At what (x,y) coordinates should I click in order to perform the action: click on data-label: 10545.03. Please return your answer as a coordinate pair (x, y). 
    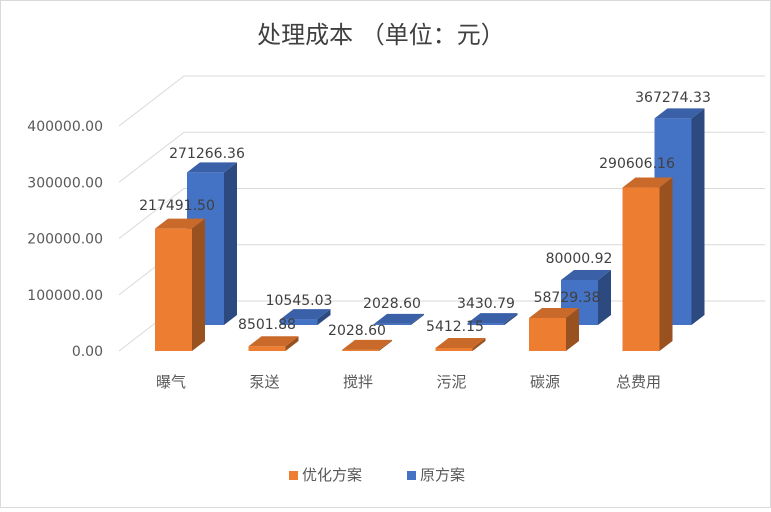
    Looking at the image, I should click on (299, 301).